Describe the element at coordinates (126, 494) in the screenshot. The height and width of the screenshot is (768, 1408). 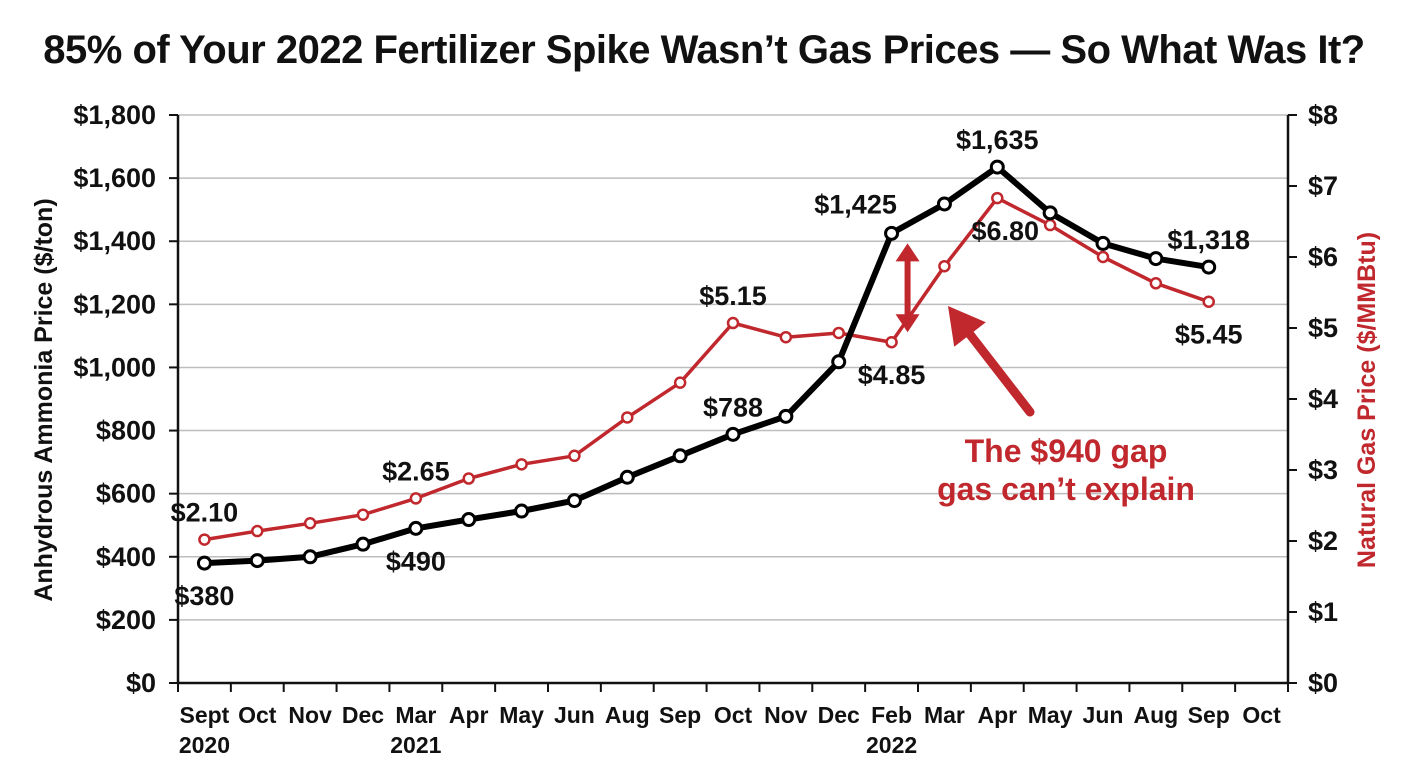
I see `left-tick-label: $600` at that location.